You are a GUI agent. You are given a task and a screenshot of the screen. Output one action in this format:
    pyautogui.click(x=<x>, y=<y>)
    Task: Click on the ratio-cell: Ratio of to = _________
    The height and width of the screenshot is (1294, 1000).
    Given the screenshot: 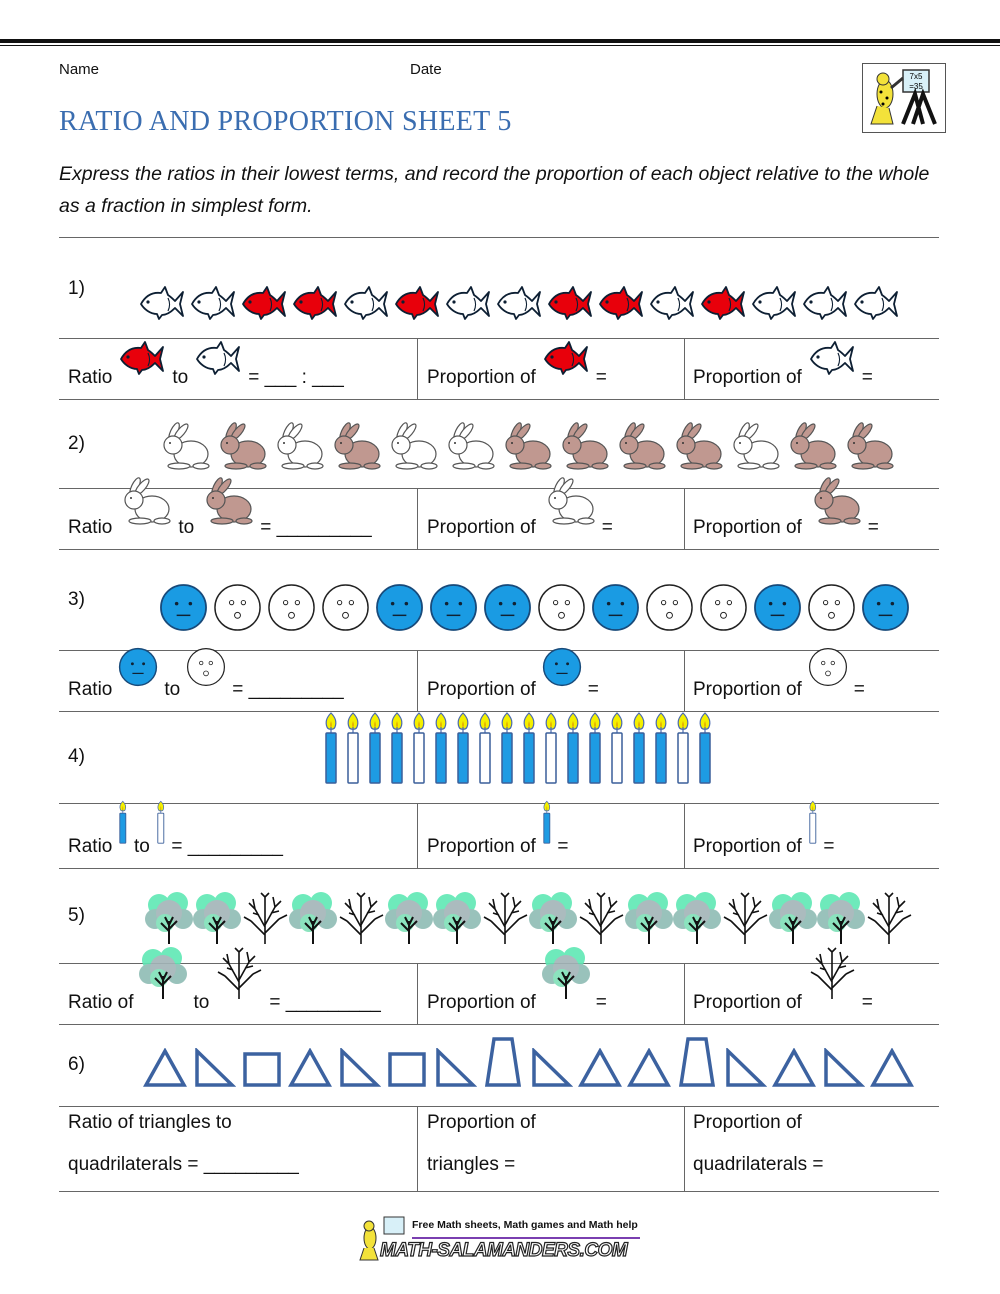 What is the action you would take?
    pyautogui.click(x=240, y=980)
    